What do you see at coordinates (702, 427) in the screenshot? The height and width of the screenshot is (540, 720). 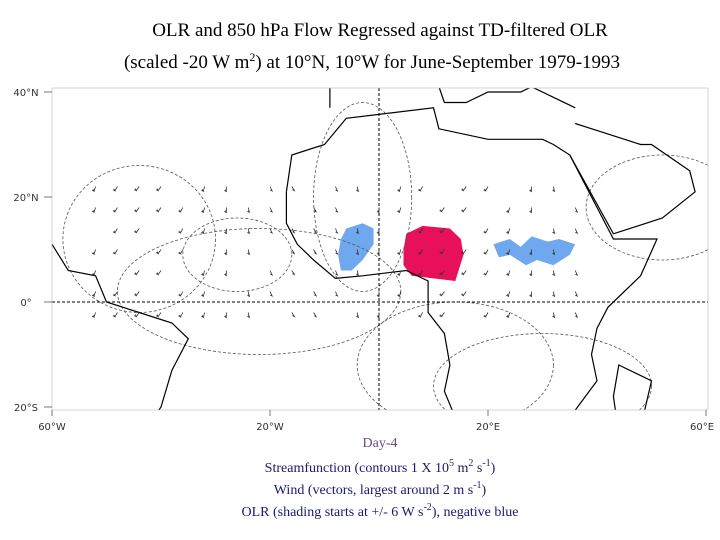 I see `lon-label: 60°E` at bounding box center [702, 427].